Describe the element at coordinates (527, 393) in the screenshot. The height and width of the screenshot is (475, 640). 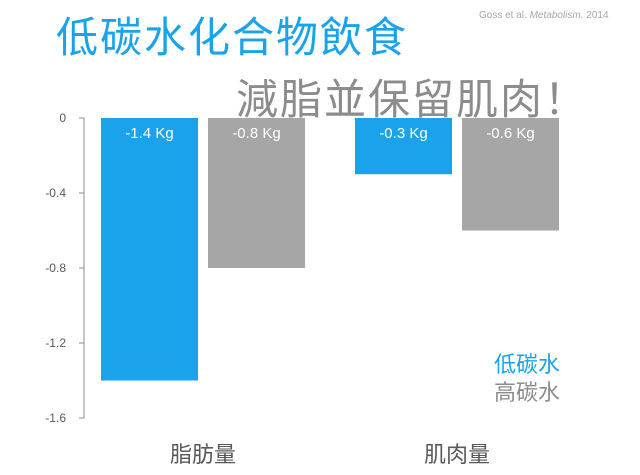
I see `legend-high-carb: 高碳水` at that location.